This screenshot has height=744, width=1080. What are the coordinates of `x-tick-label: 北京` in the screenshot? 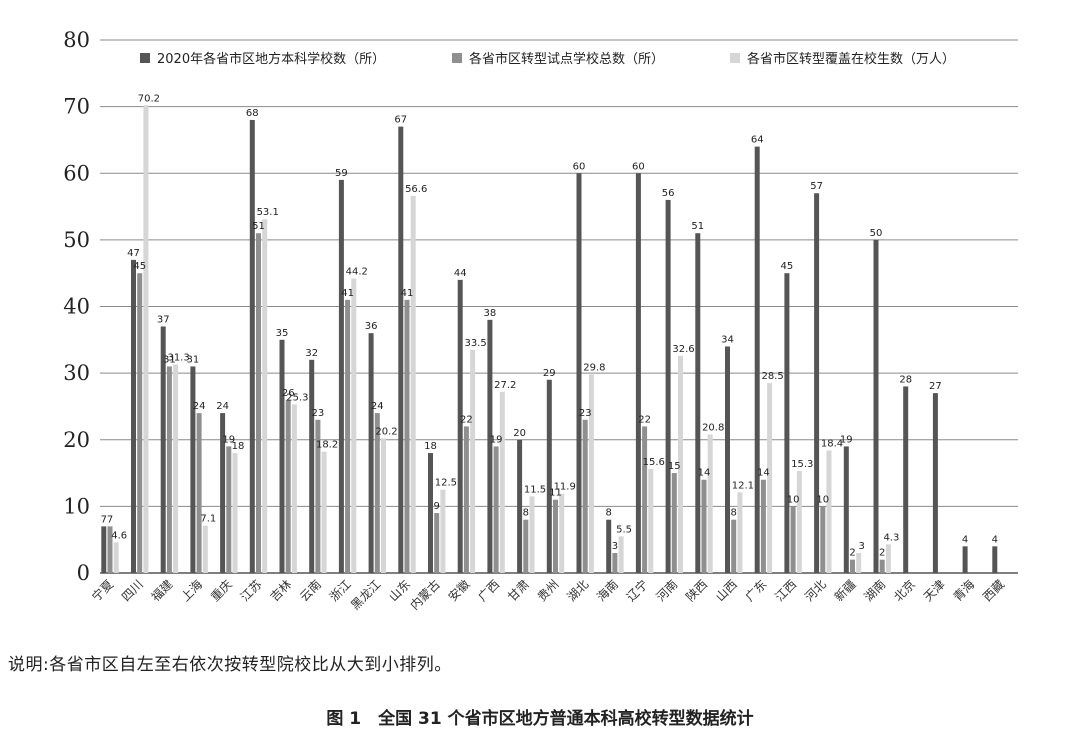 It's located at (904, 590).